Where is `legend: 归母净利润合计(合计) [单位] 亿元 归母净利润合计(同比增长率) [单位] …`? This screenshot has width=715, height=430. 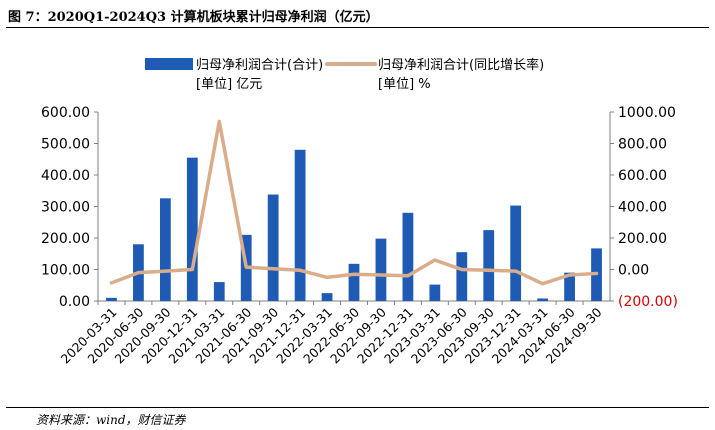 legend: 归母净利润合计(合计) [单位] 亿元 归母净利润合计(同比增长率) [单位] … is located at coordinates (344, 74).